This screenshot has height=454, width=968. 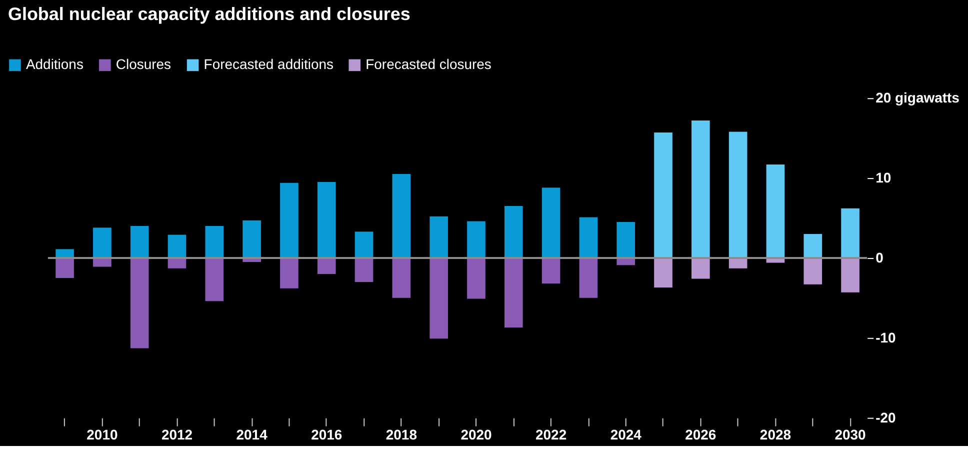 What do you see at coordinates (776, 434) in the screenshot?
I see `x-tick-label: 2028` at bounding box center [776, 434].